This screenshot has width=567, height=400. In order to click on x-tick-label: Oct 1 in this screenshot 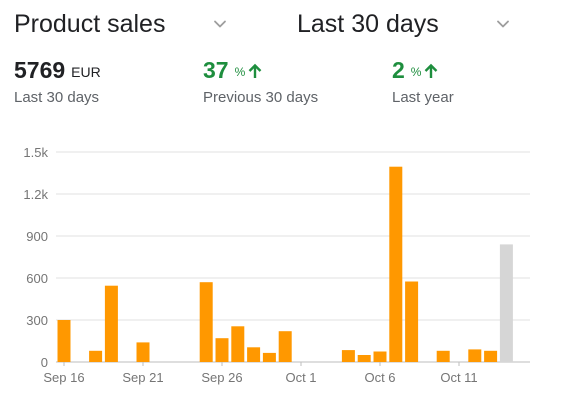, I will do `click(300, 377)`.